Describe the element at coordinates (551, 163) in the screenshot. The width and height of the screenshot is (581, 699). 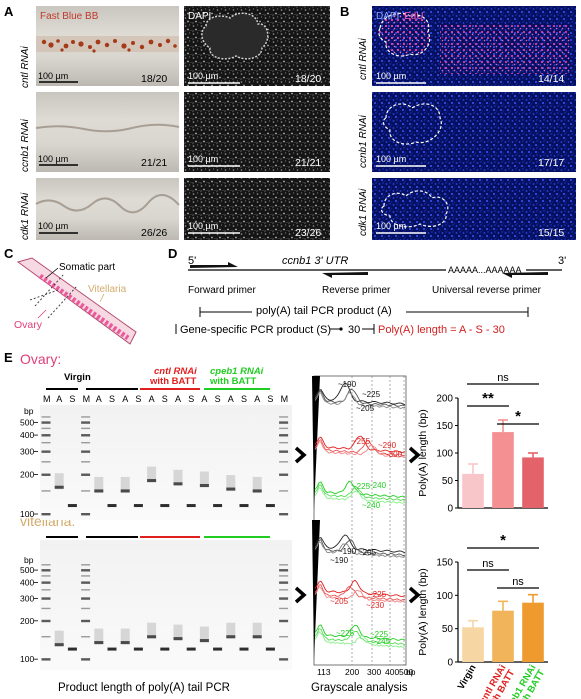
I see `ratio-b-ccnb1: 17/17` at that location.